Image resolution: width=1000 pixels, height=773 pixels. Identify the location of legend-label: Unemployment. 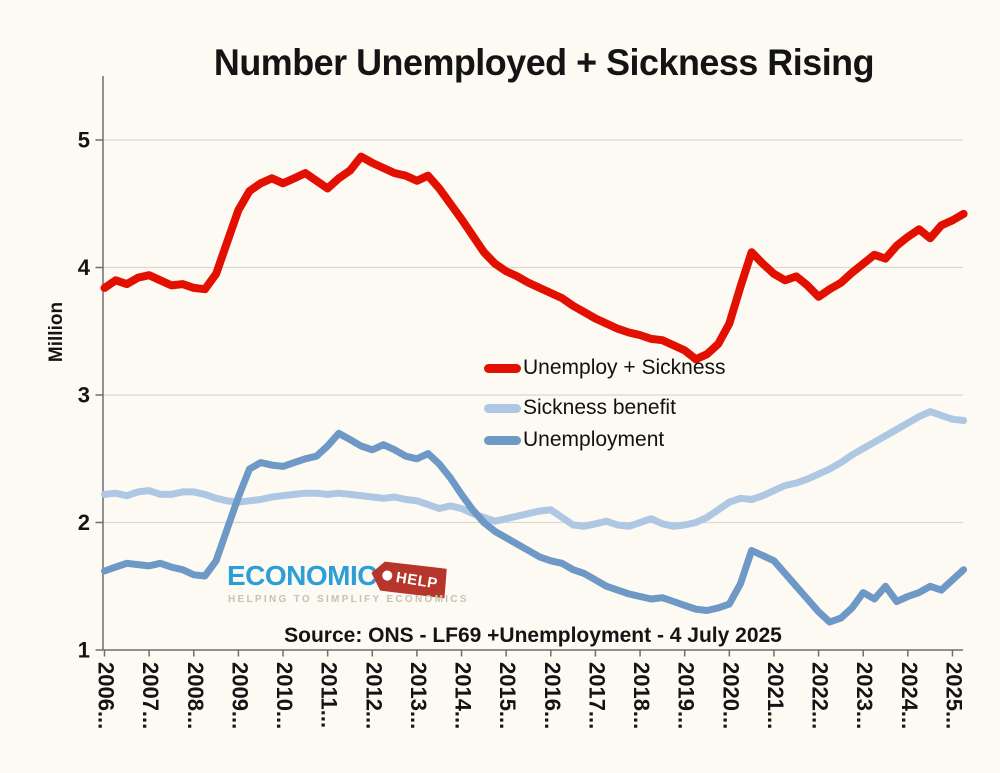
(594, 439).